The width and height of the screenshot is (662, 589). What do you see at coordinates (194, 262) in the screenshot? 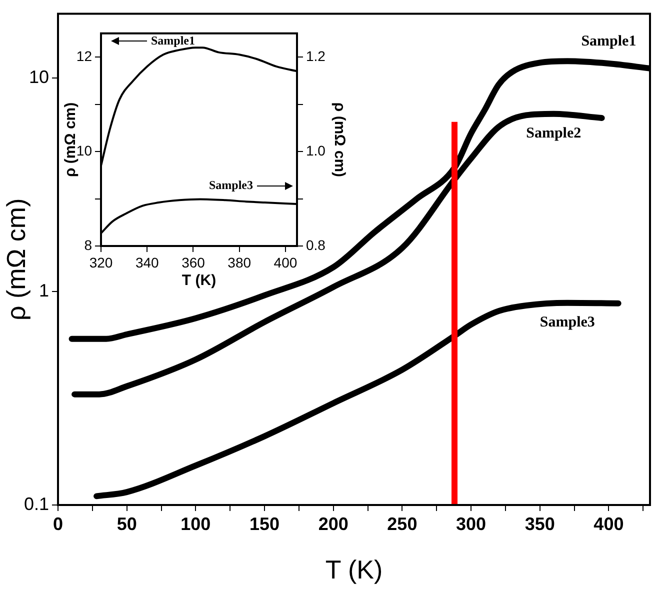
I see `x-tick-label: 360` at bounding box center [194, 262].